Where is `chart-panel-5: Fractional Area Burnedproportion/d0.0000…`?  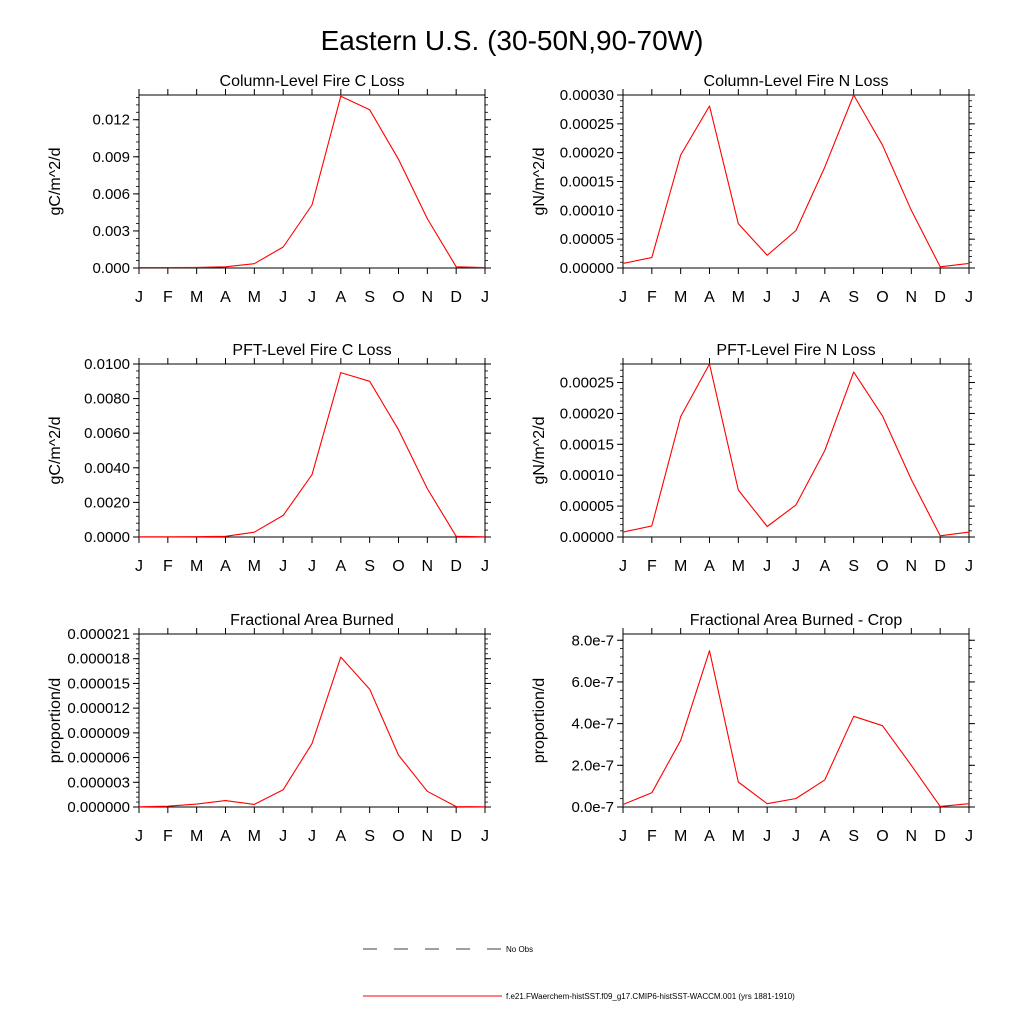 chart-panel-5: Fractional Area Burnedproportion/d0.0000… is located at coordinates (269, 728).